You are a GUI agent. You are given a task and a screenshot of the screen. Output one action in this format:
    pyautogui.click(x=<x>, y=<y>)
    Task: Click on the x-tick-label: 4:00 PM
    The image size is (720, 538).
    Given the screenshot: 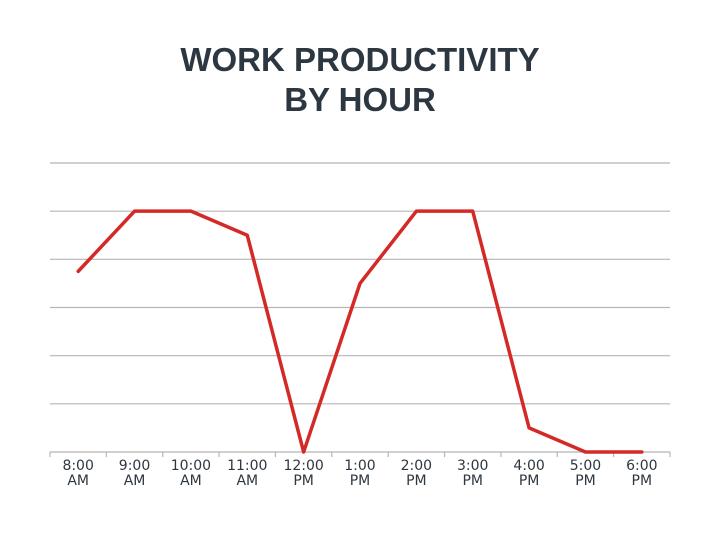 What is the action you would take?
    pyautogui.click(x=529, y=473)
    